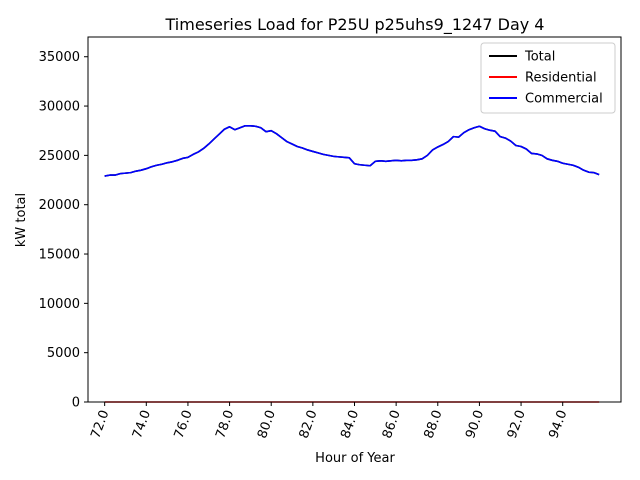 The image size is (640, 480). I want to click on y-axis-title: kW total, so click(21, 220).